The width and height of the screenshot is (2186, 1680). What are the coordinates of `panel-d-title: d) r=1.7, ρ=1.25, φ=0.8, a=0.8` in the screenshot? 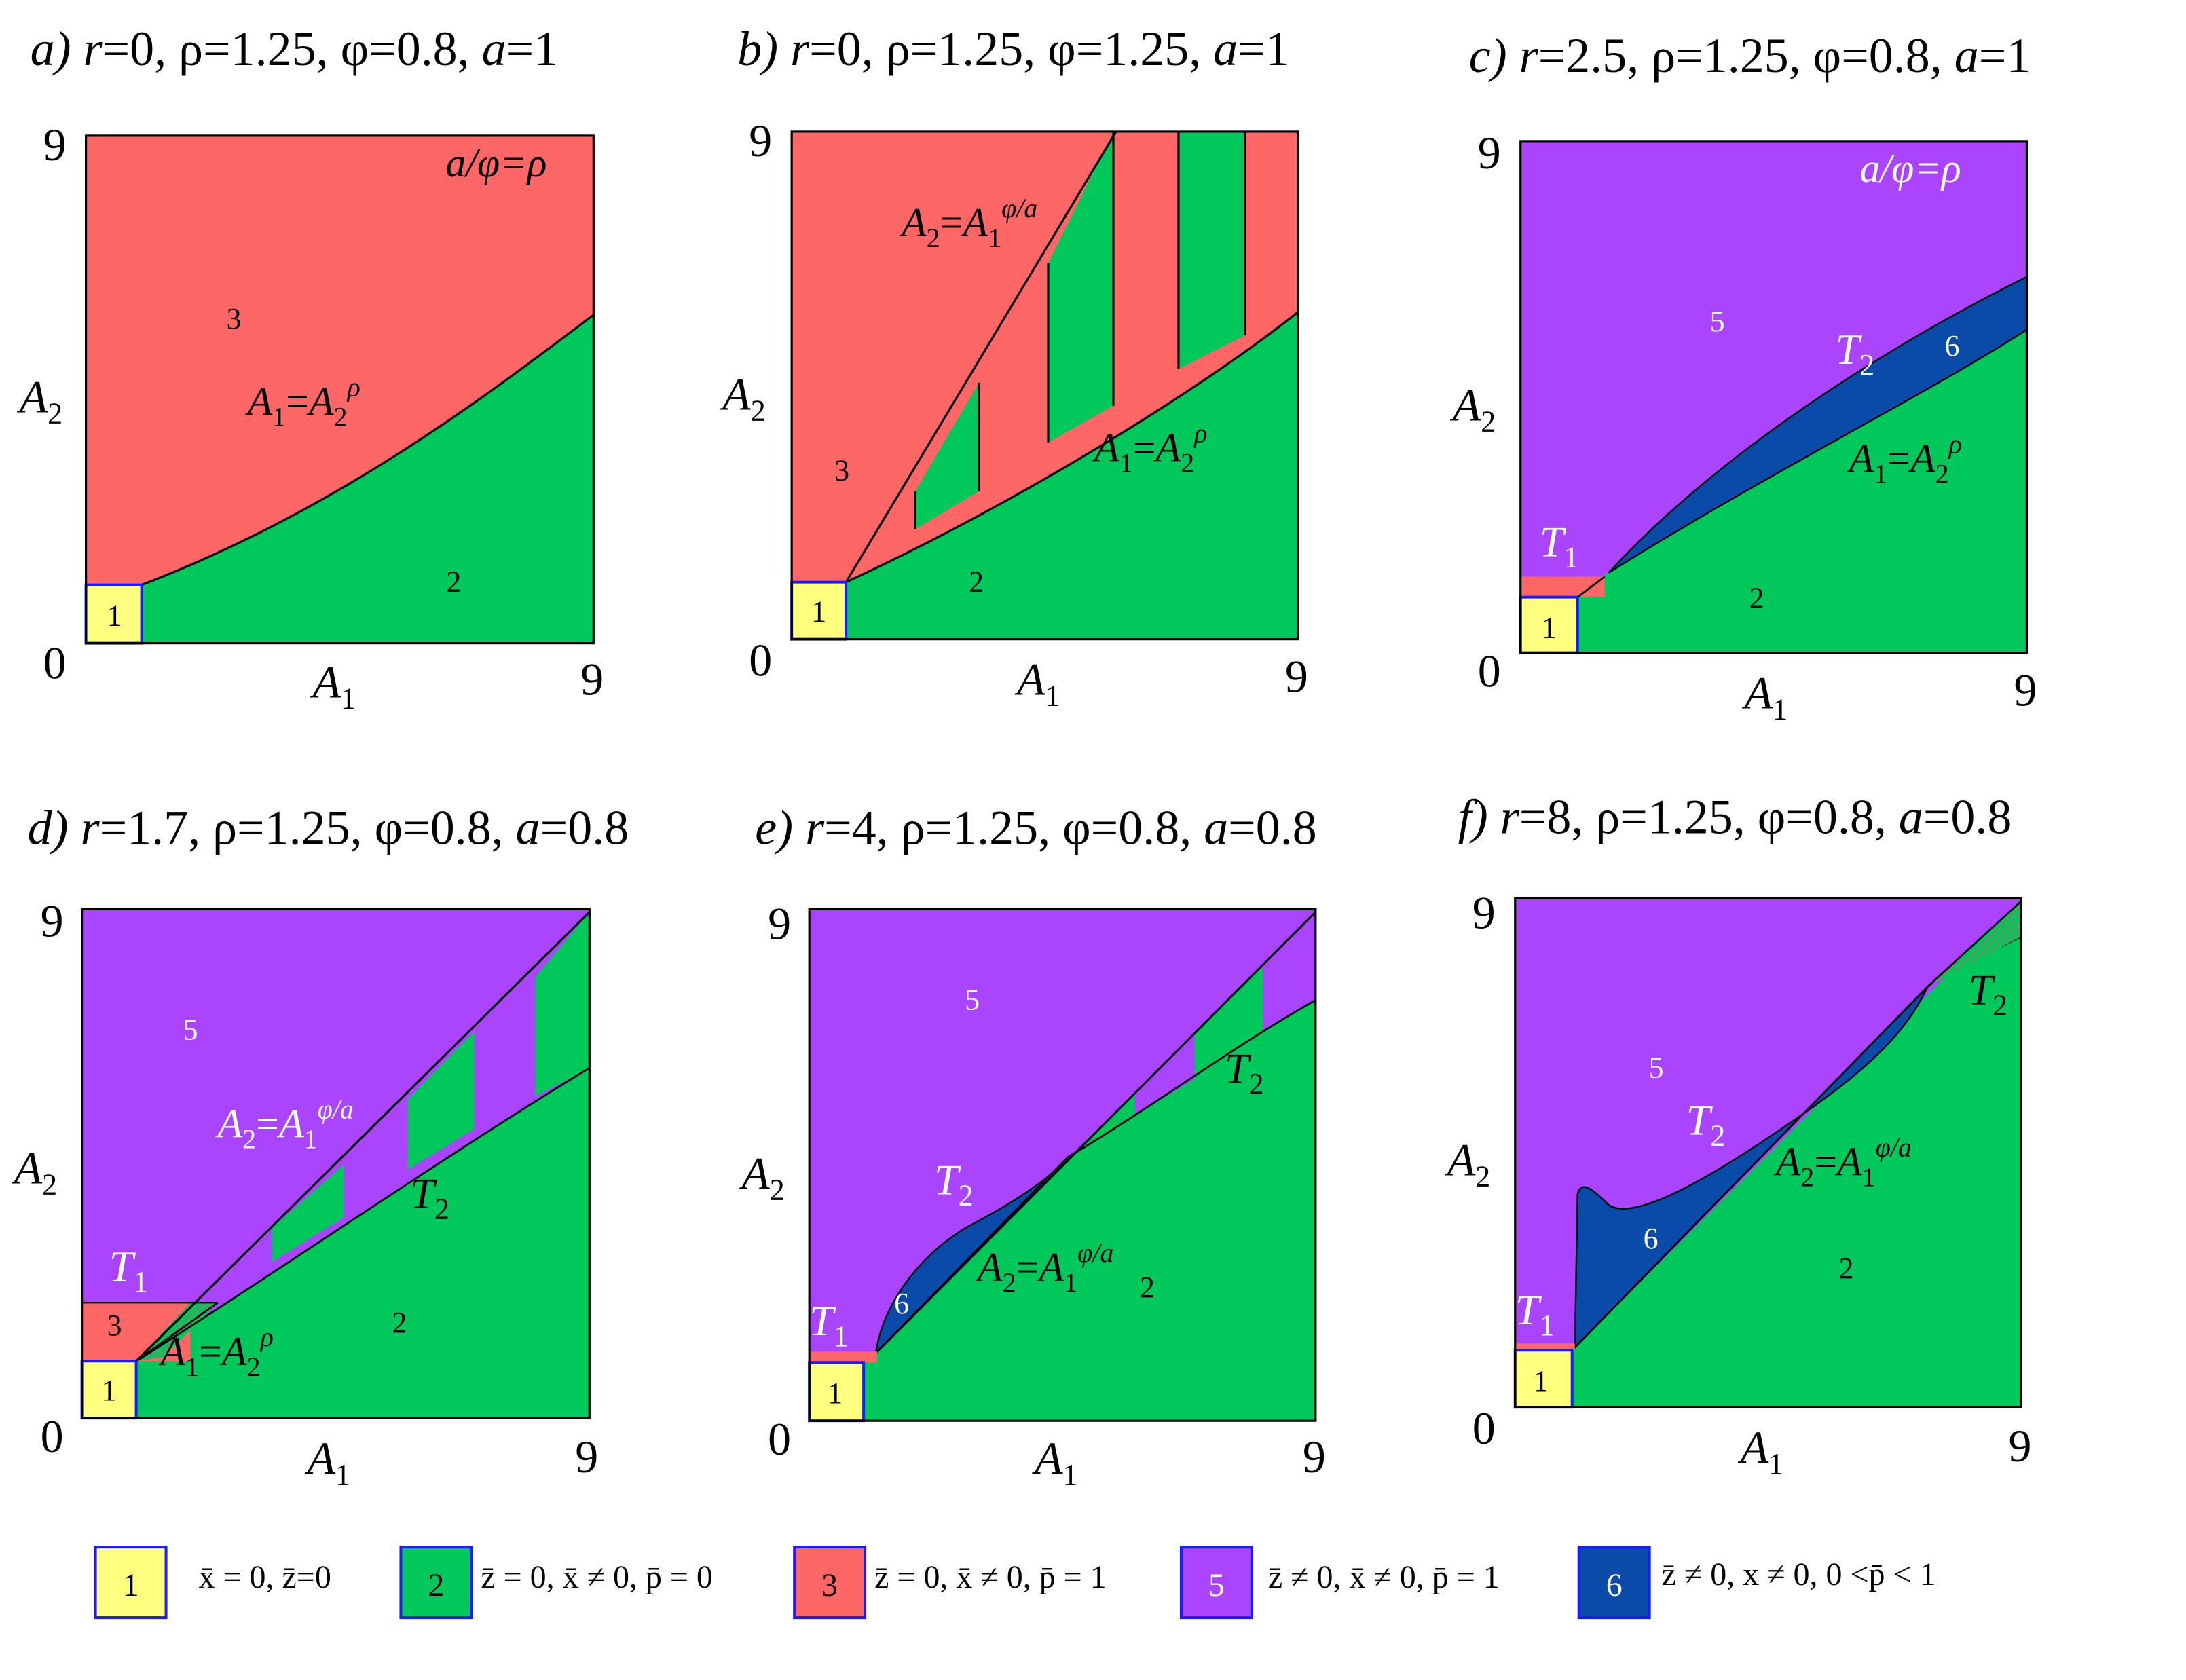 It's located at (328, 828).